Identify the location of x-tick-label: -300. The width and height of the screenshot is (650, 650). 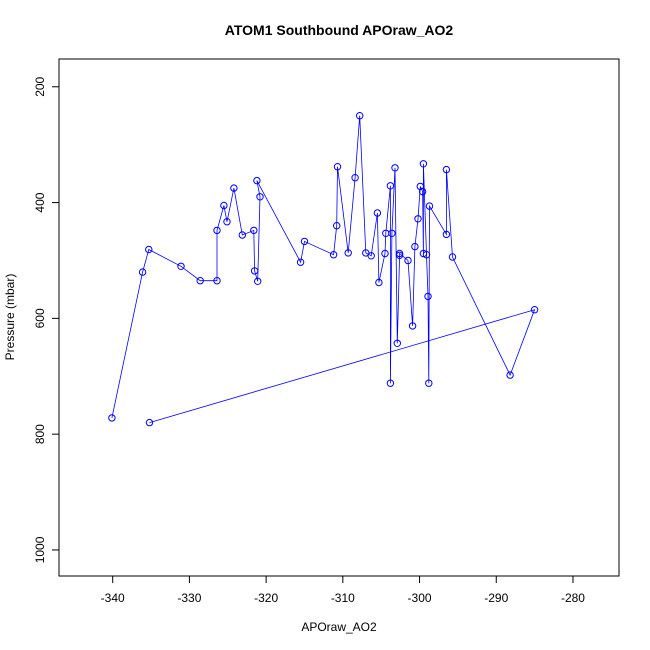
(420, 598).